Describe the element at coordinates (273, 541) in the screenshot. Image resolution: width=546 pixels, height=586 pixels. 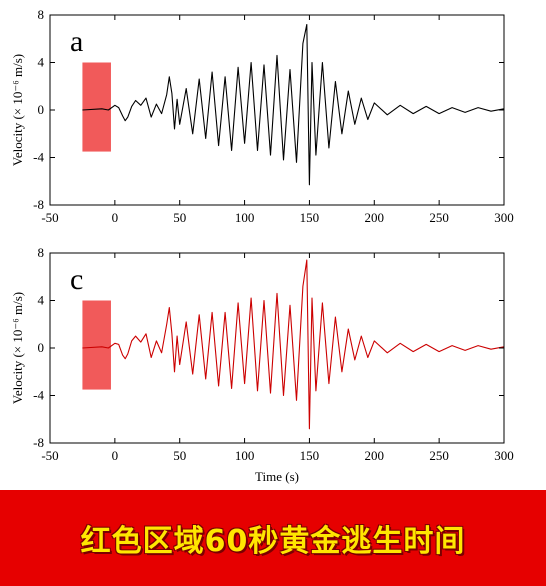
I see `banner-text: 红色区域60秒黄金逃生时间` at that location.